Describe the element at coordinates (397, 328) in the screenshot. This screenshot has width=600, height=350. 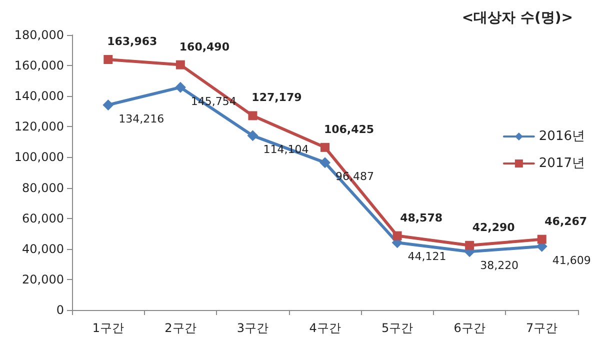
I see `x-tick-label: 5구간` at that location.